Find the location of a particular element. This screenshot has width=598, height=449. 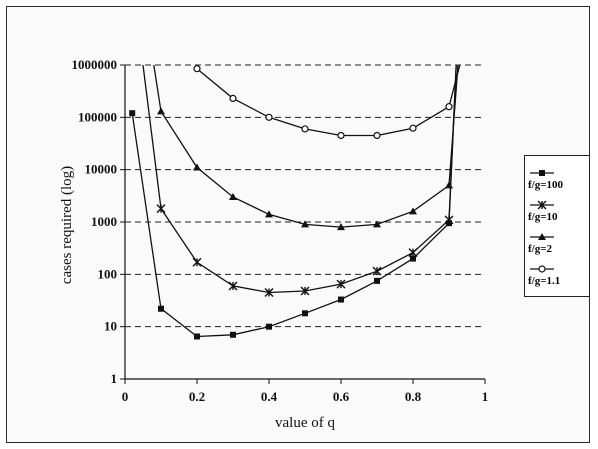

y-tick-labels: 1 10 100 1000 10000 100000 1000000 is located at coordinates (95, 221).